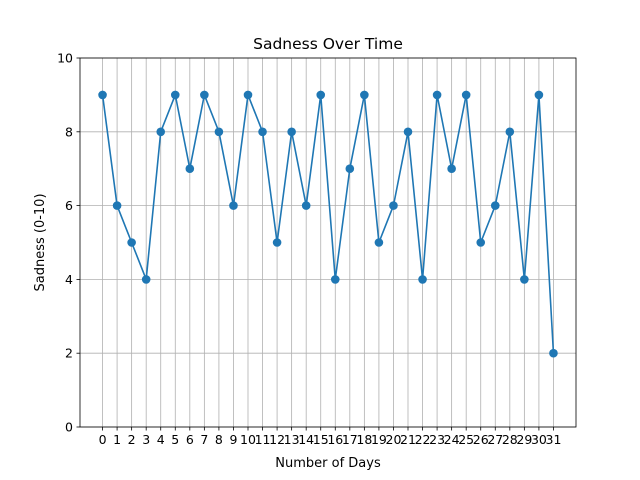  I want to click on x-tick-label: 13, so click(292, 439).